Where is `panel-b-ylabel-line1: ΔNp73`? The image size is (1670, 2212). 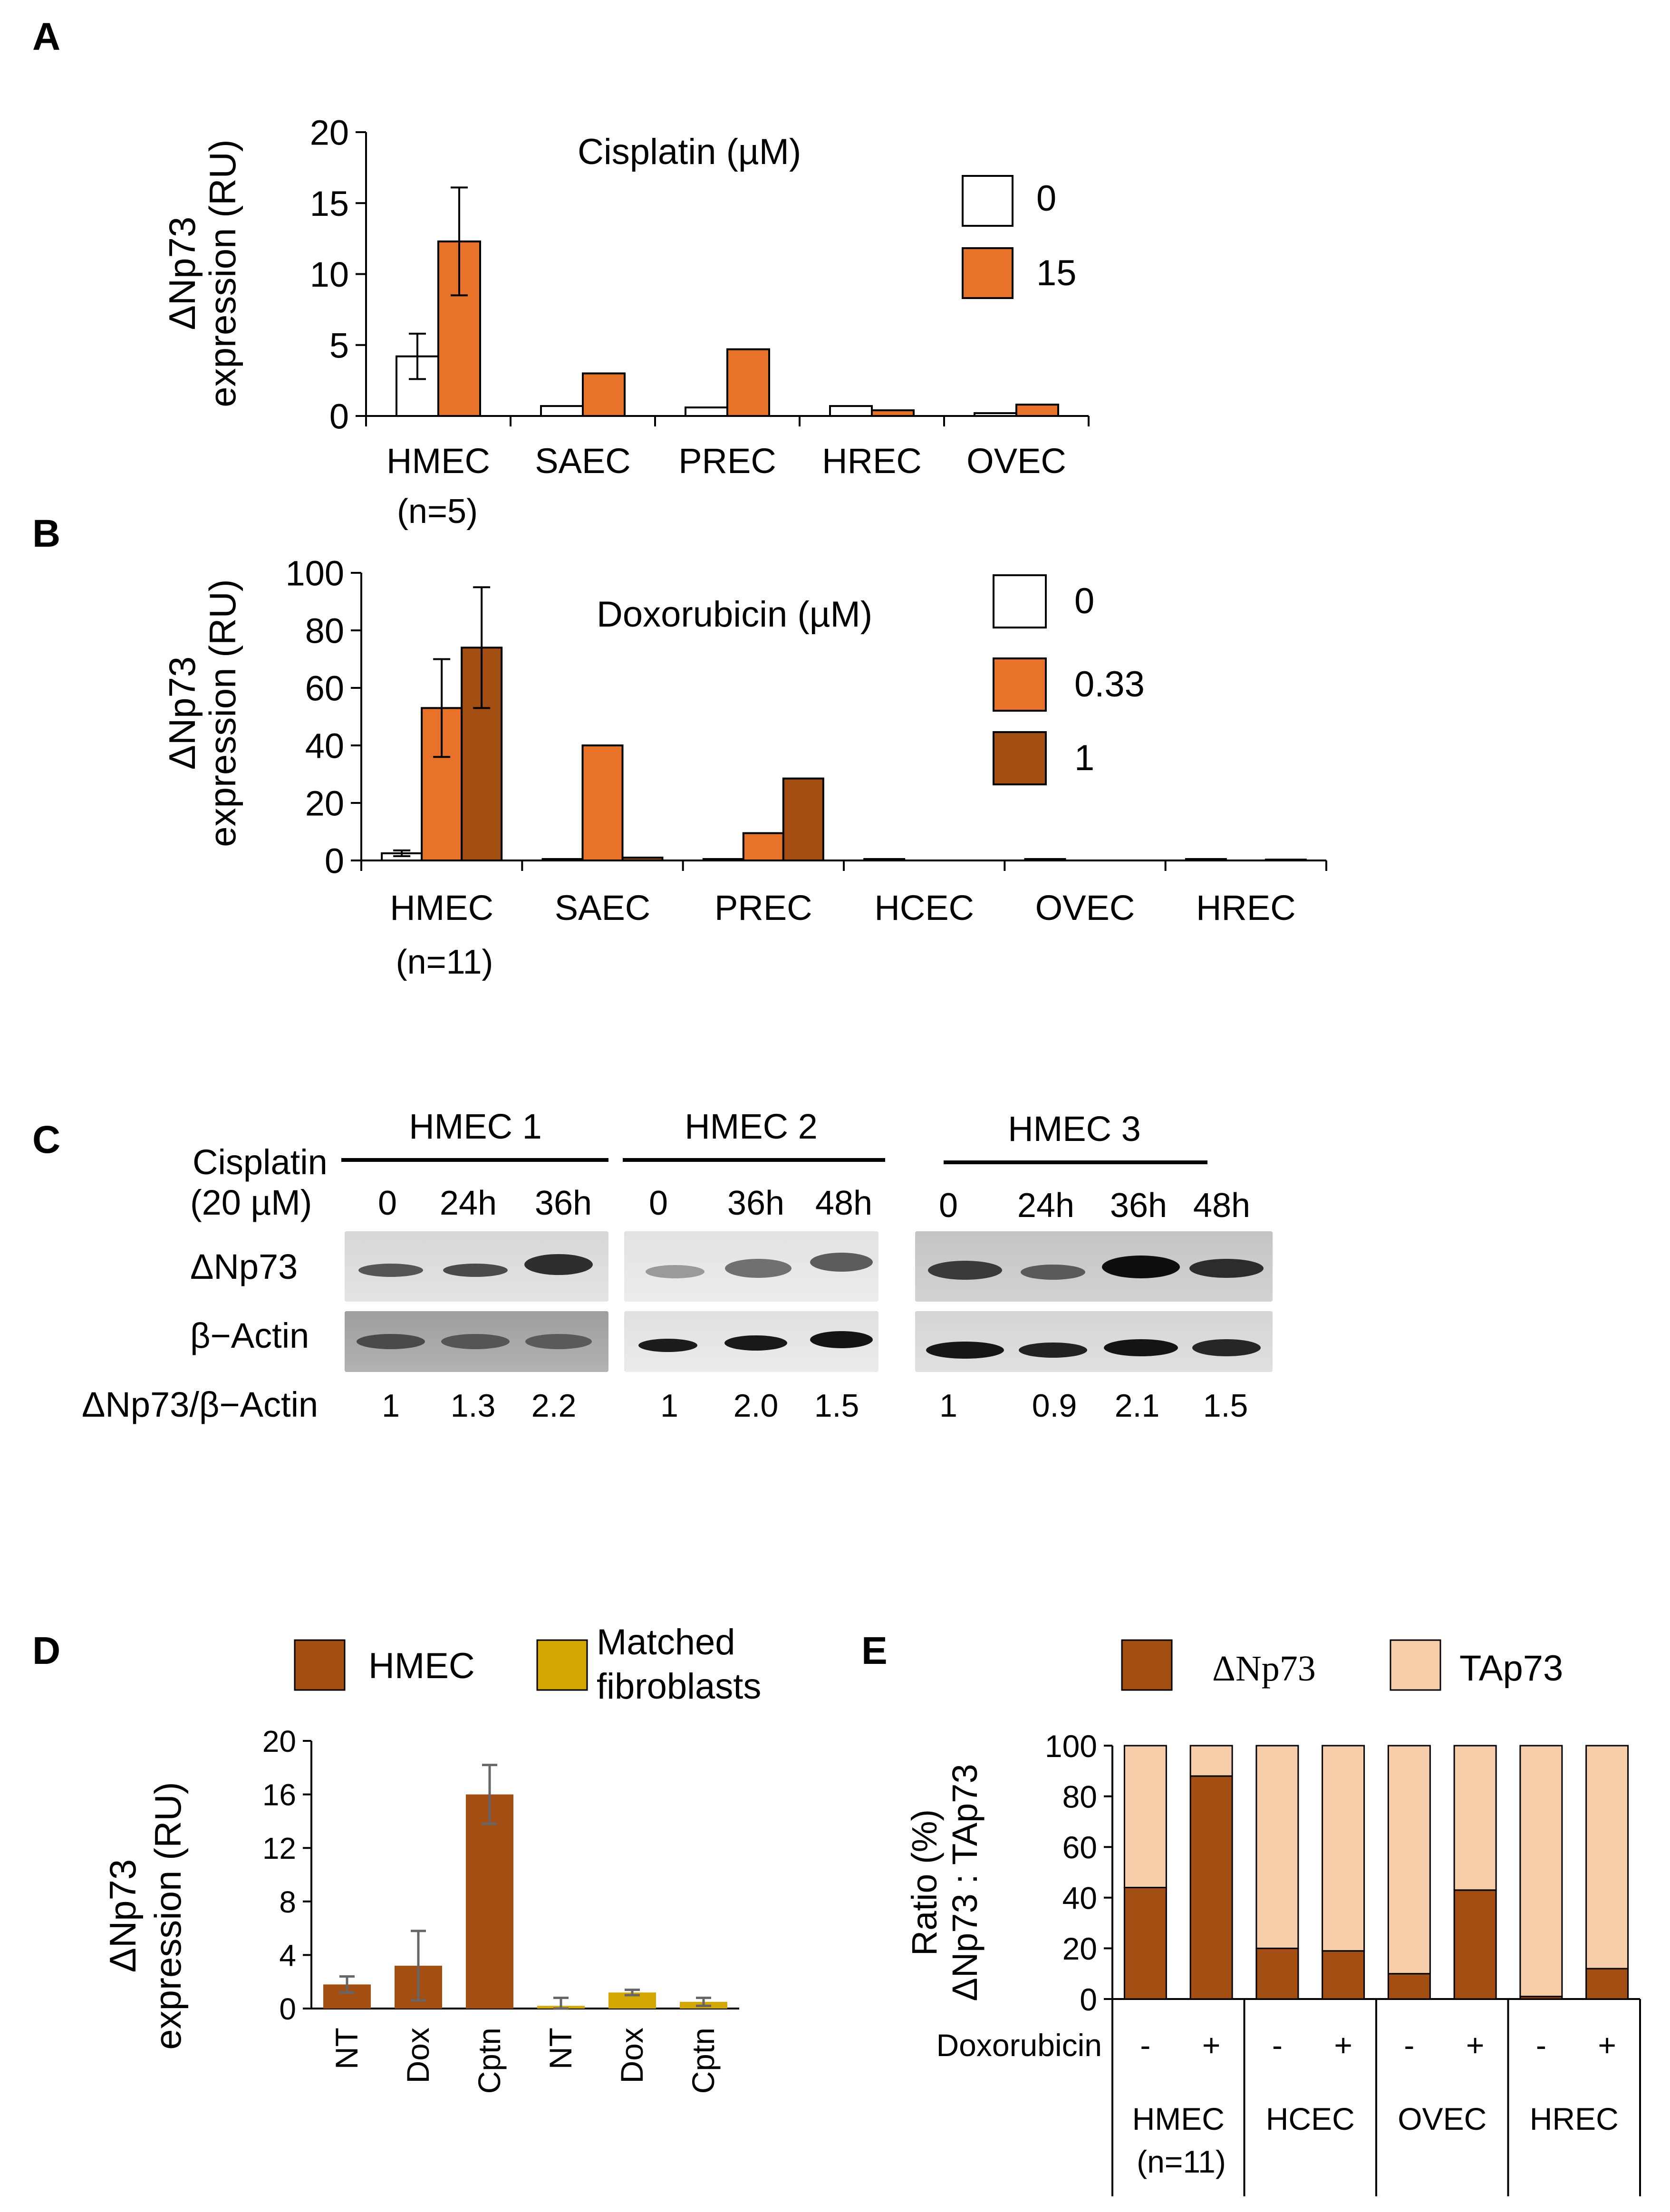 panel-b-ylabel-line1: ΔNp73 is located at coordinates (182, 713).